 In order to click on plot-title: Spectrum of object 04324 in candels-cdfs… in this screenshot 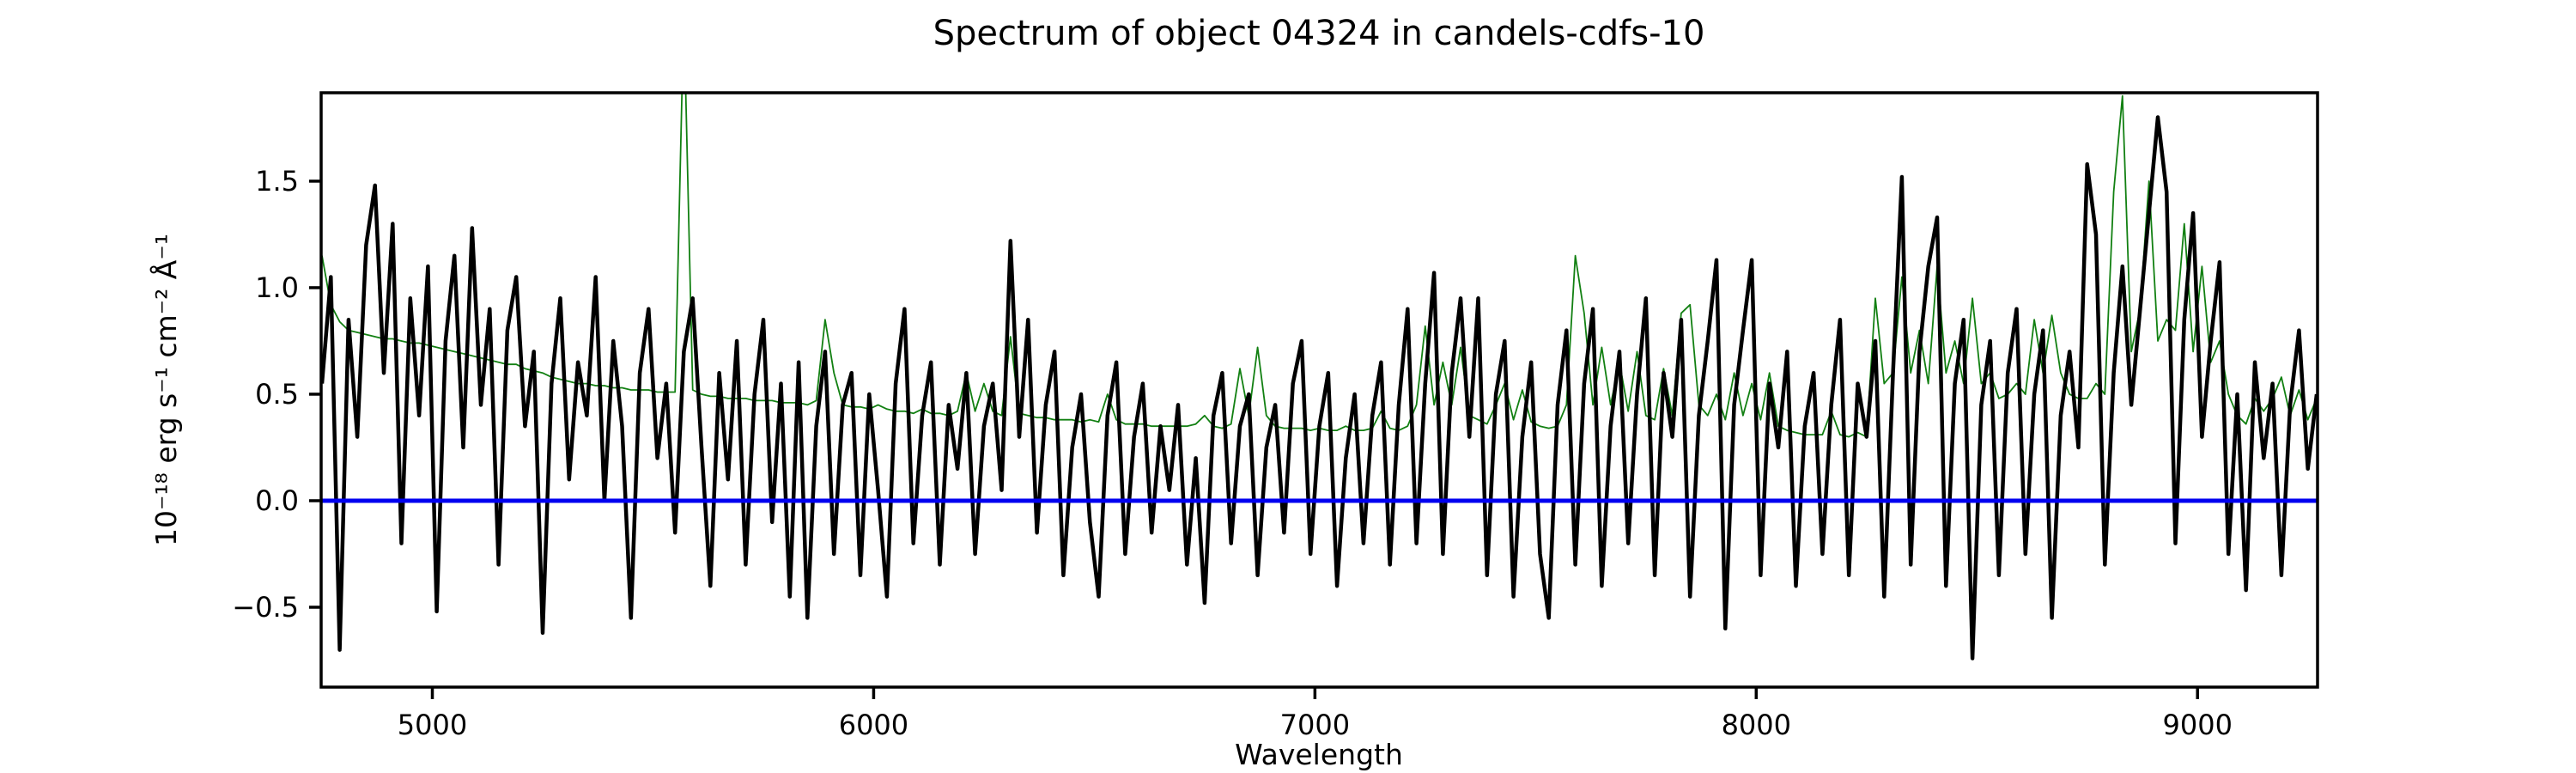, I will do `click(1319, 33)`.